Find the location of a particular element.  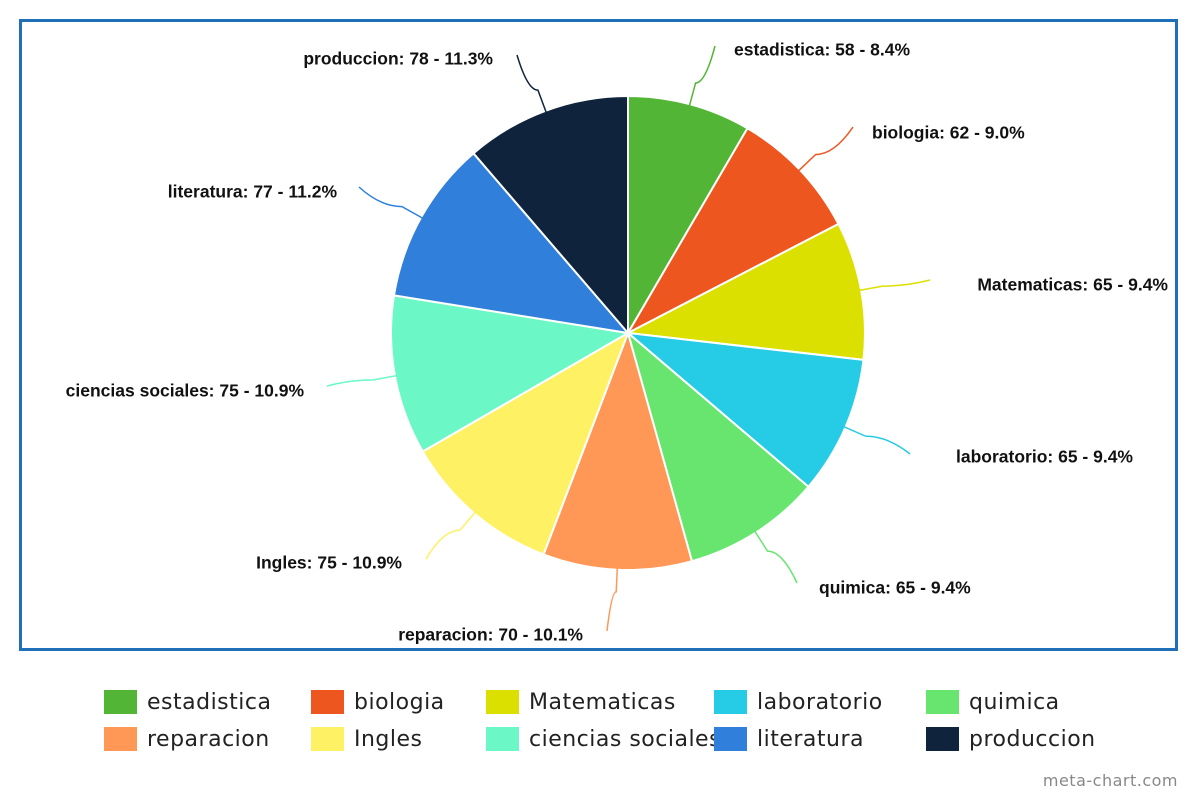

slice-label: produccion: 78 - 11.3% is located at coordinates (398, 59).